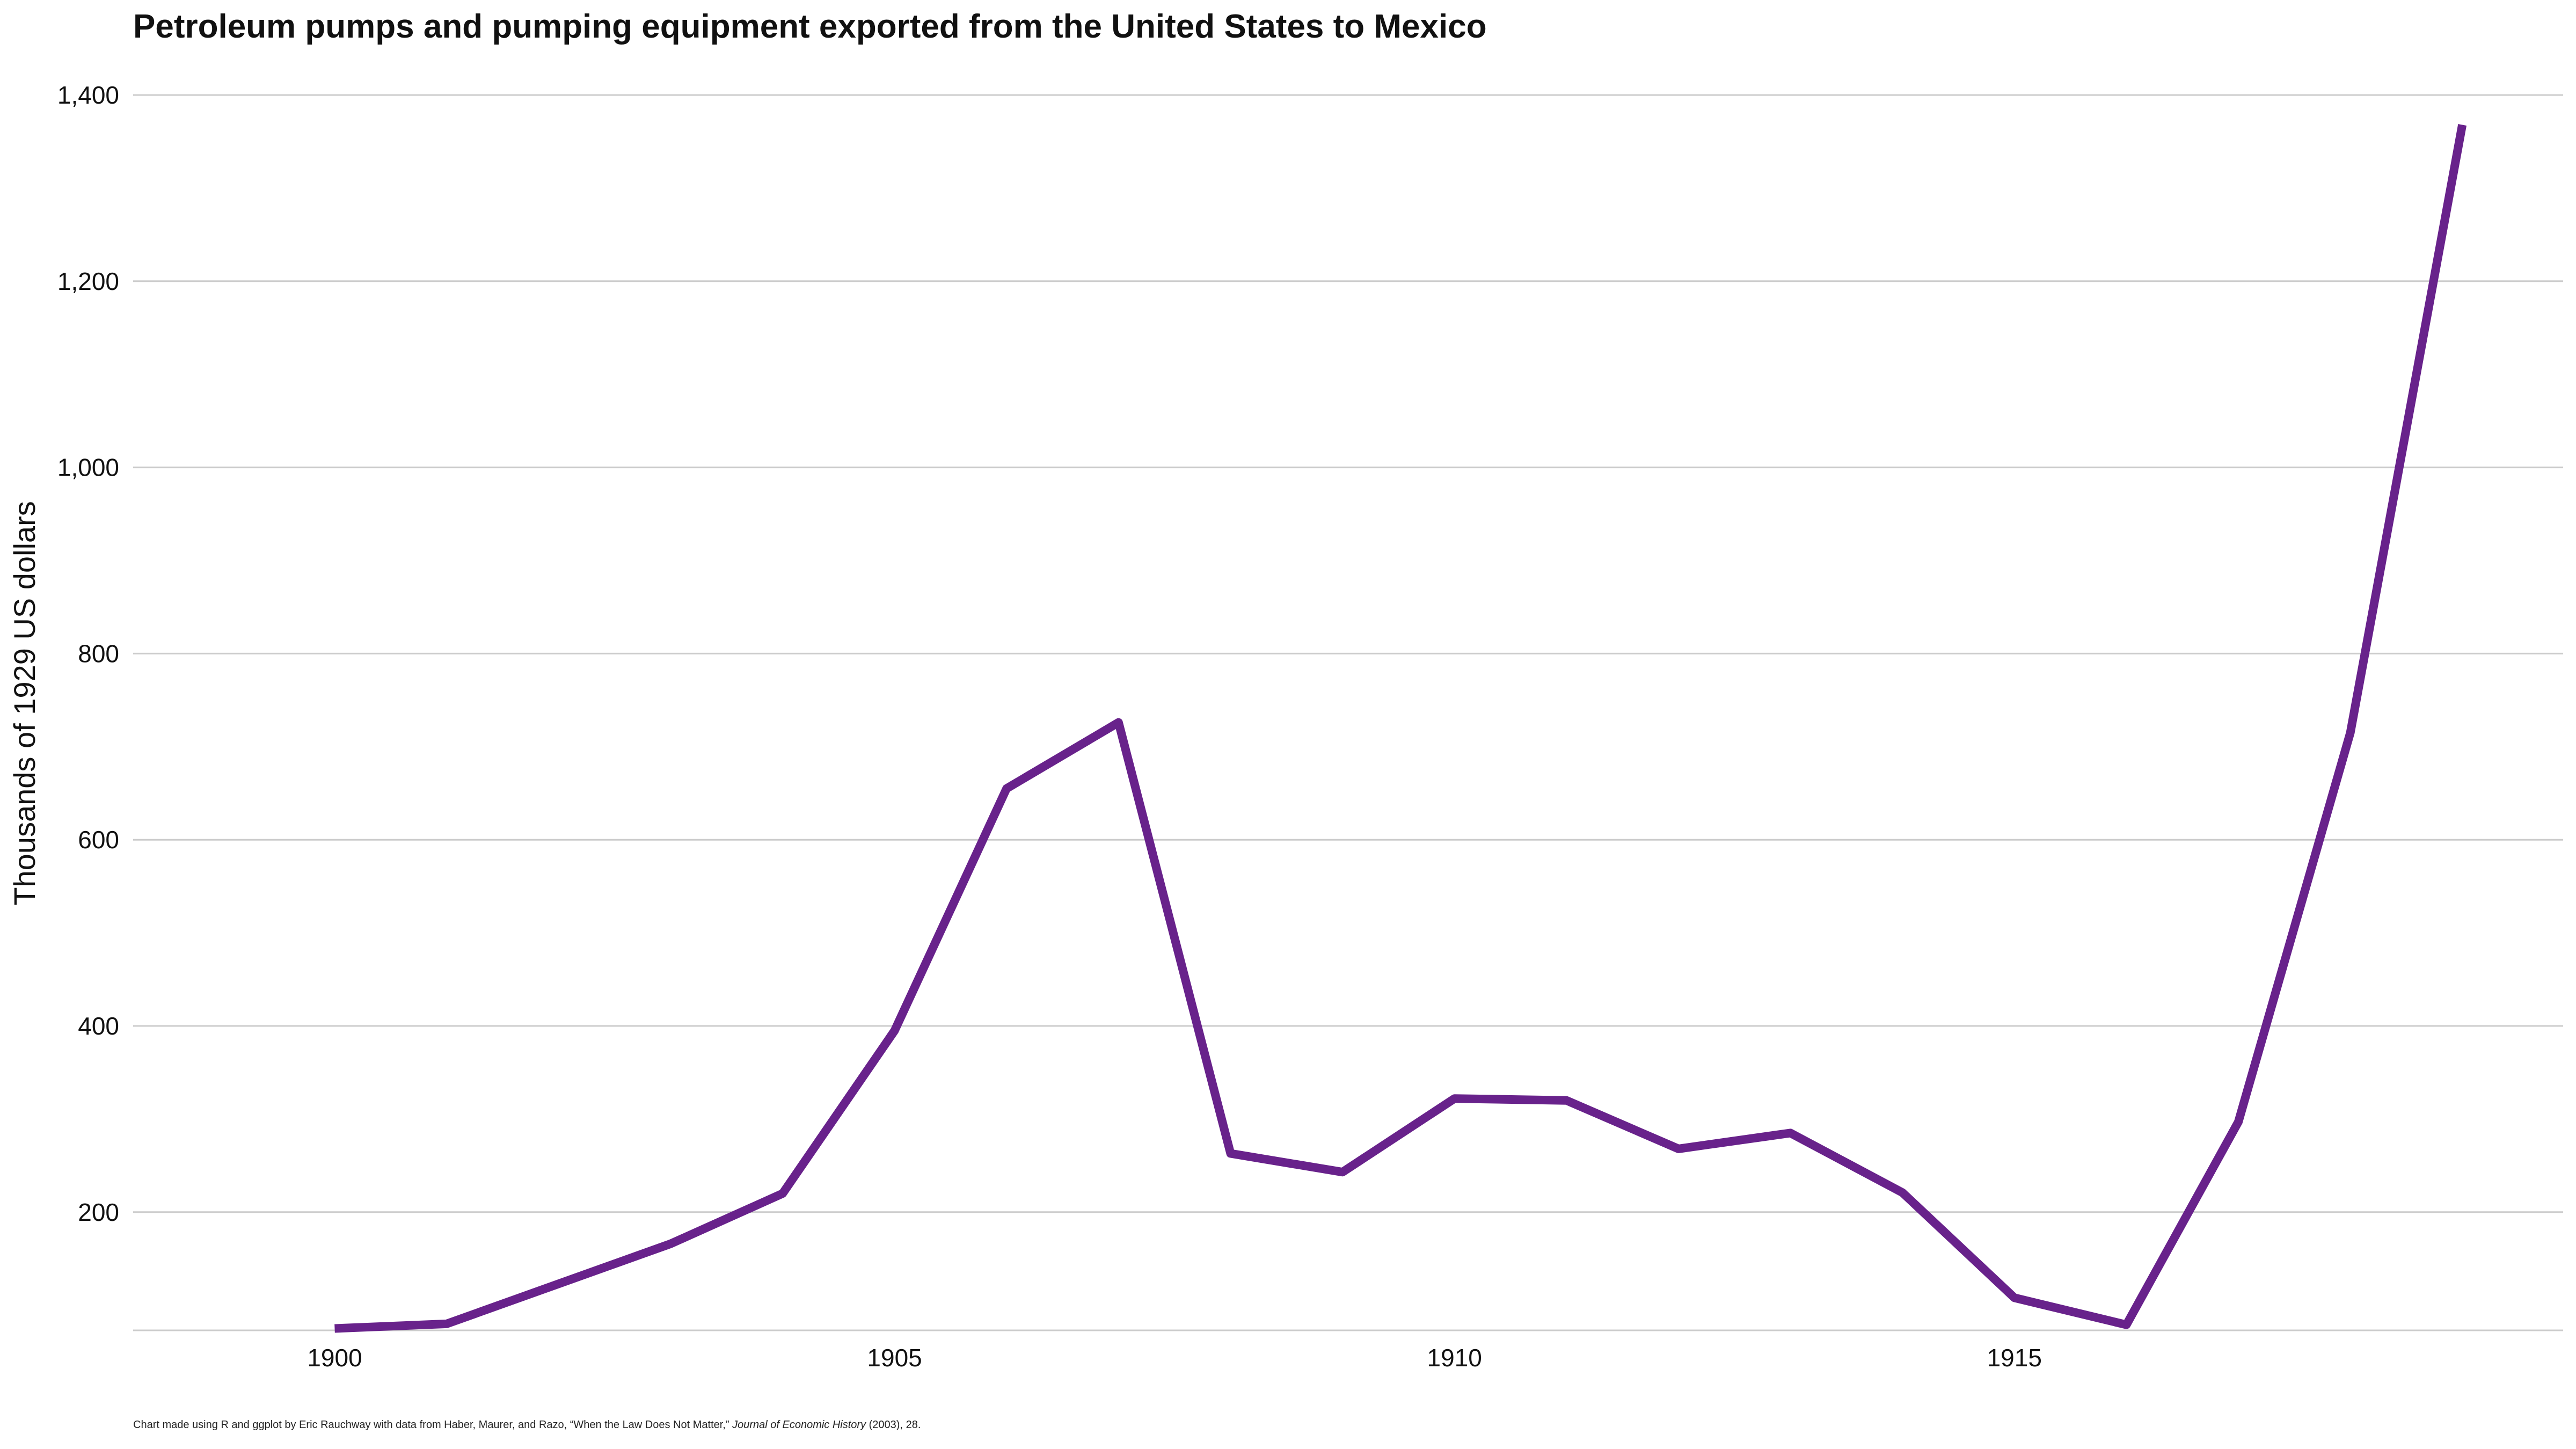  What do you see at coordinates (894, 1358) in the screenshot?
I see `x-tick-label-1905: 1905` at bounding box center [894, 1358].